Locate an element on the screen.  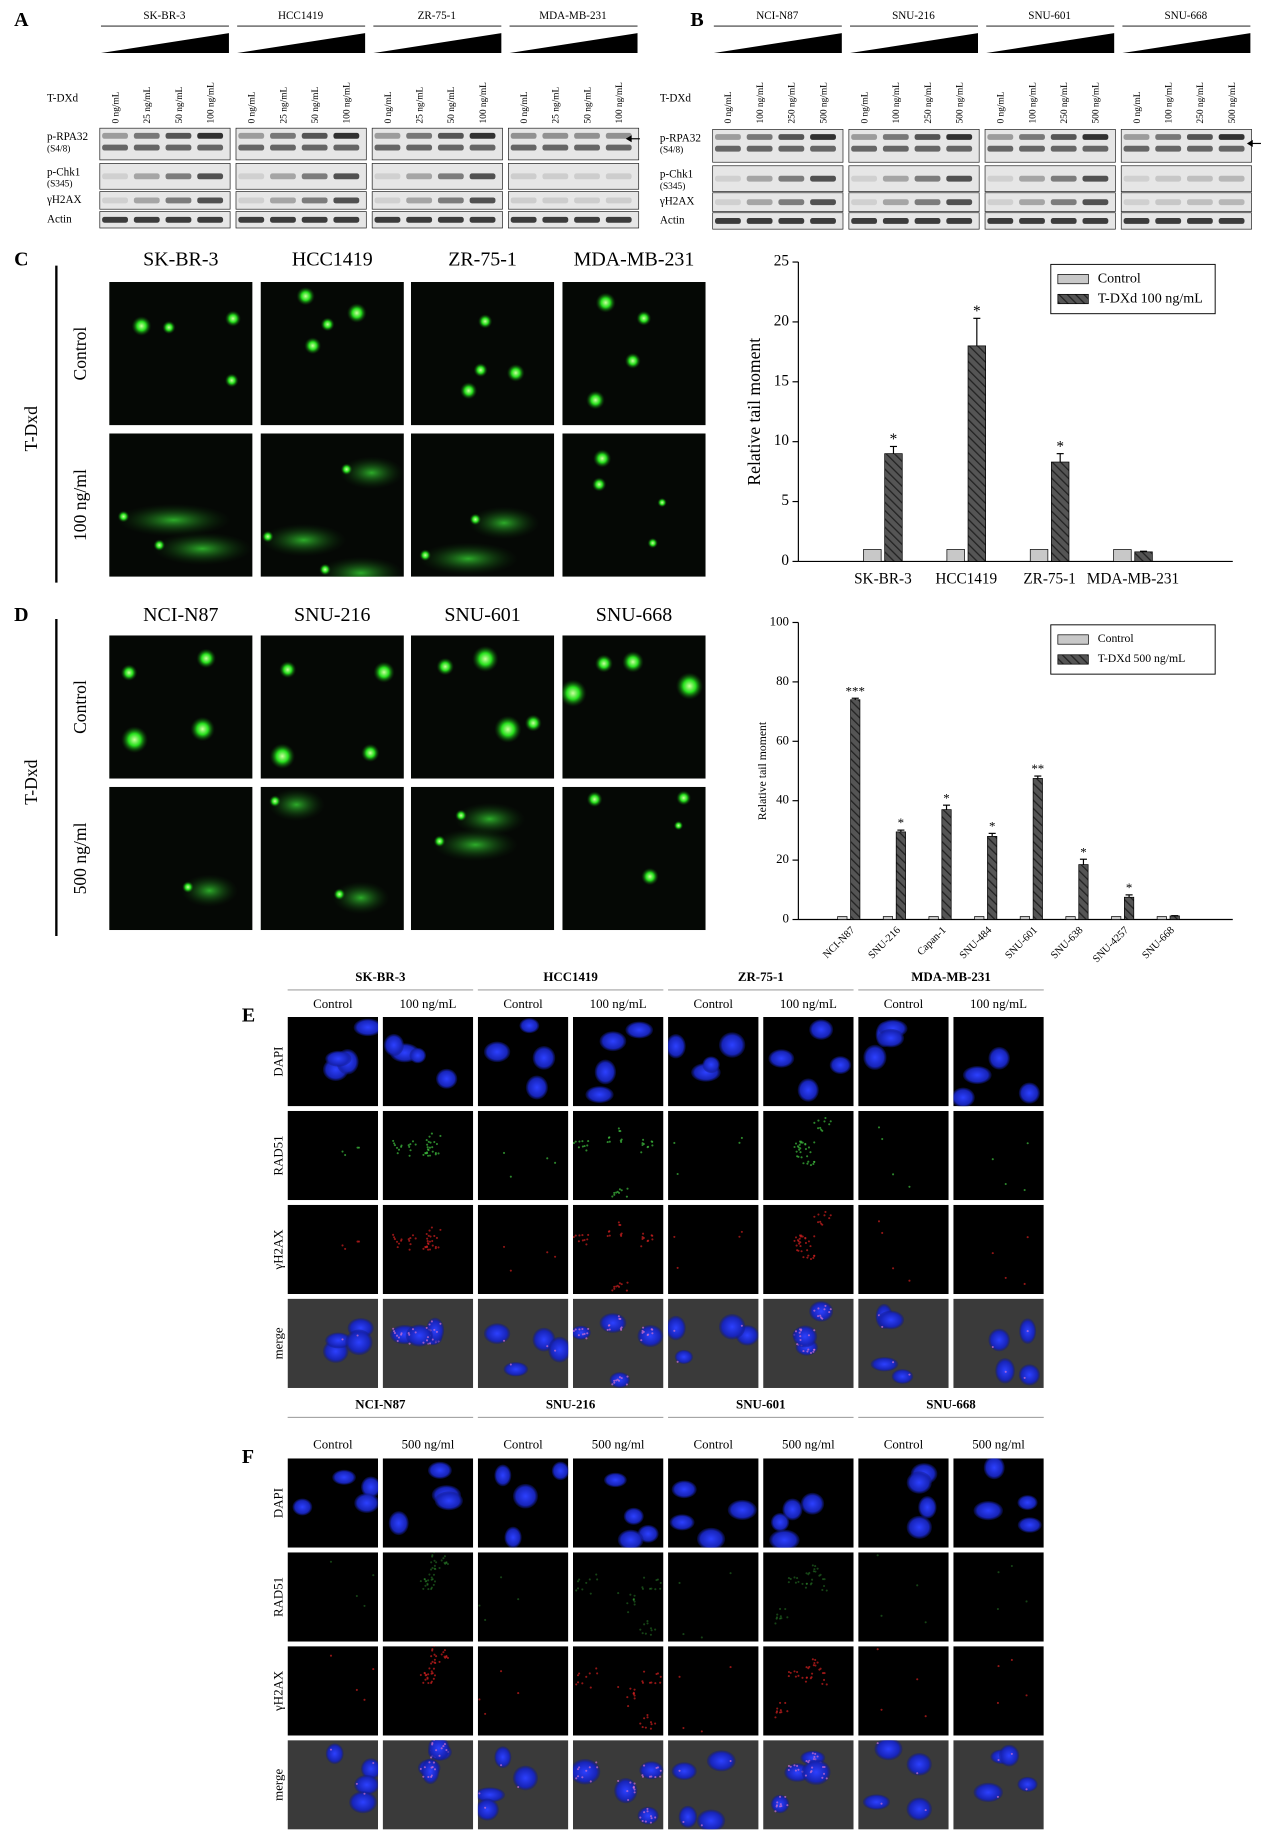
row-label: p-Chk1 is located at coordinates (676, 175).